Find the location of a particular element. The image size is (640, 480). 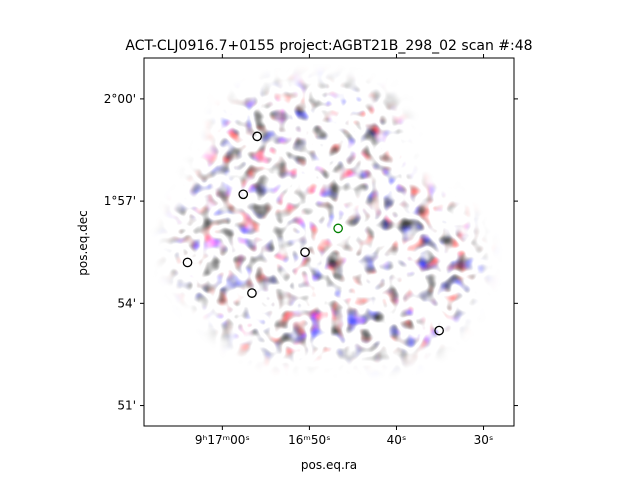

x-tick-label: 16ᵐ50ˢ is located at coordinates (309, 440).